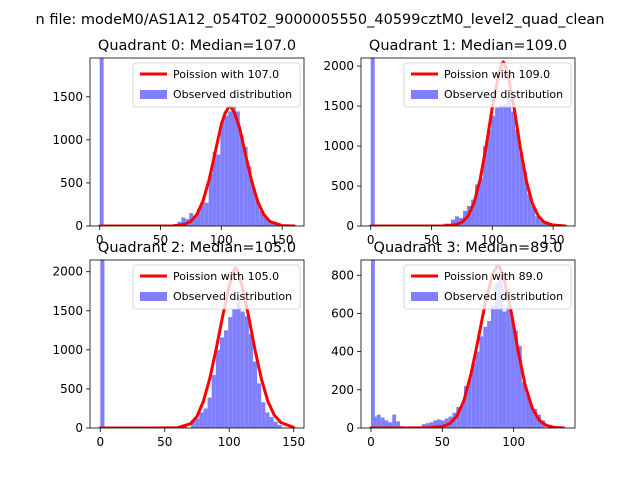 This screenshot has width=640, height=480. What do you see at coordinates (216, 287) in the screenshot?
I see `legend: Poission with 105.0 Observed distribution` at bounding box center [216, 287].